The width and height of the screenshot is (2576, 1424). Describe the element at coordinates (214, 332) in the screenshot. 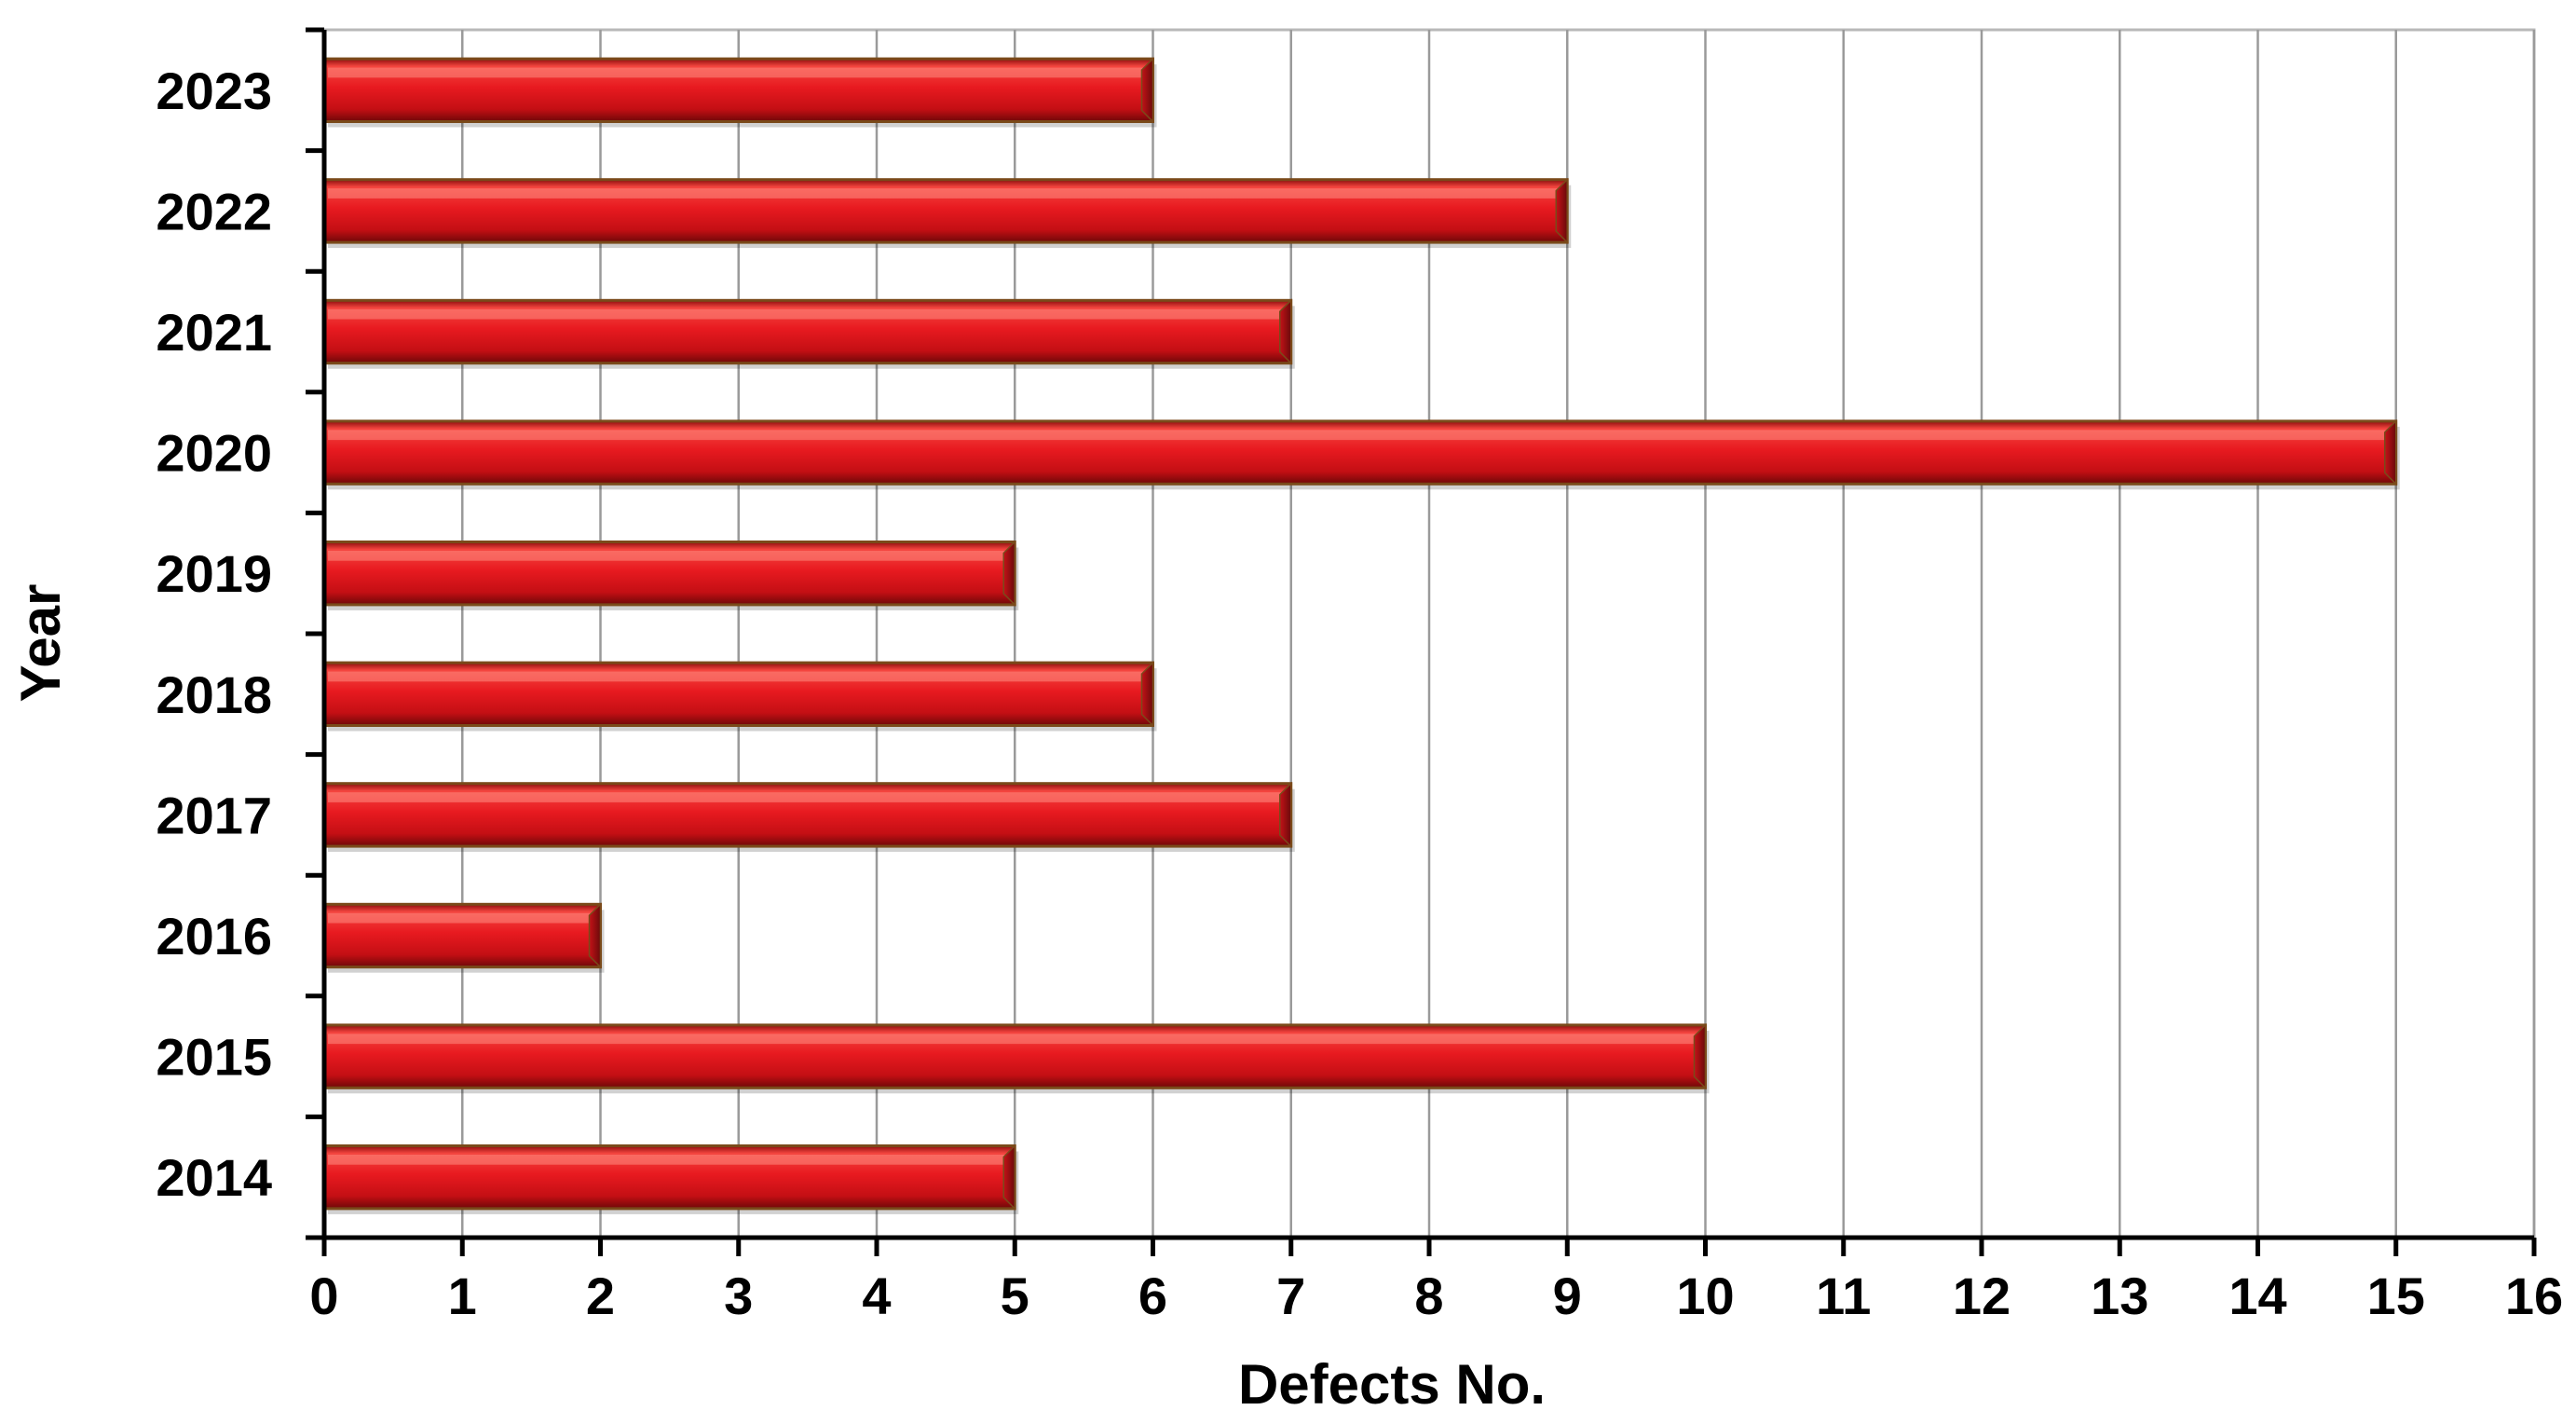

I see `y-tick-label: 2021` at that location.